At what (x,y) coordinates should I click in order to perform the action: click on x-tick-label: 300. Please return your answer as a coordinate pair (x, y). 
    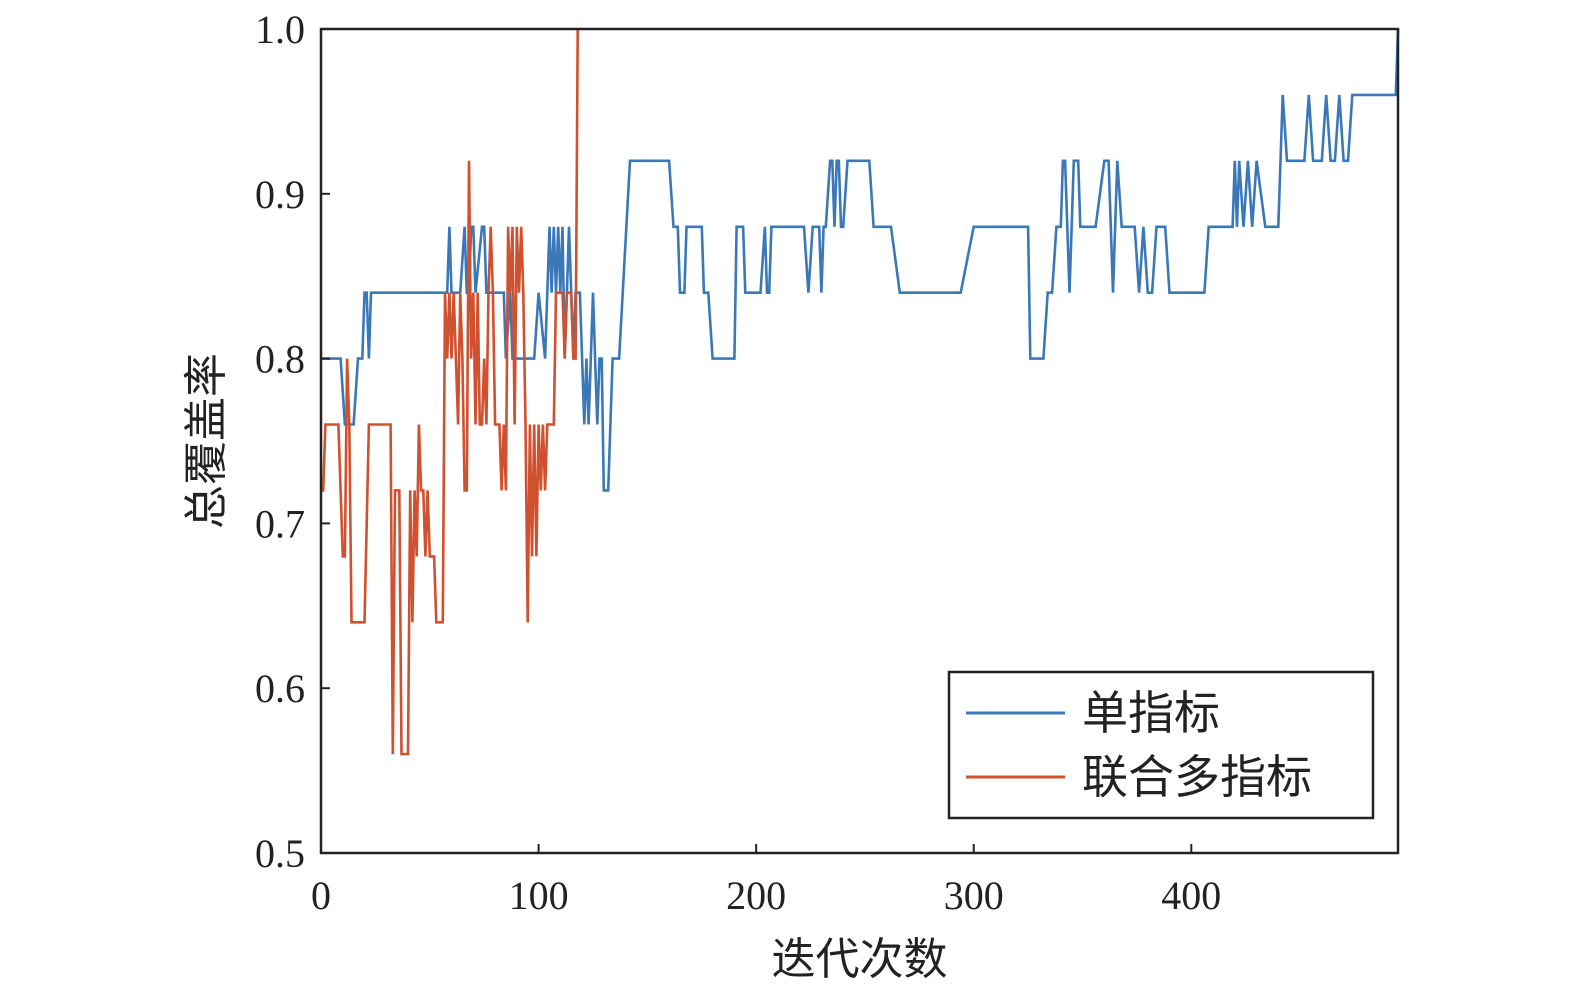
    Looking at the image, I should click on (974, 895).